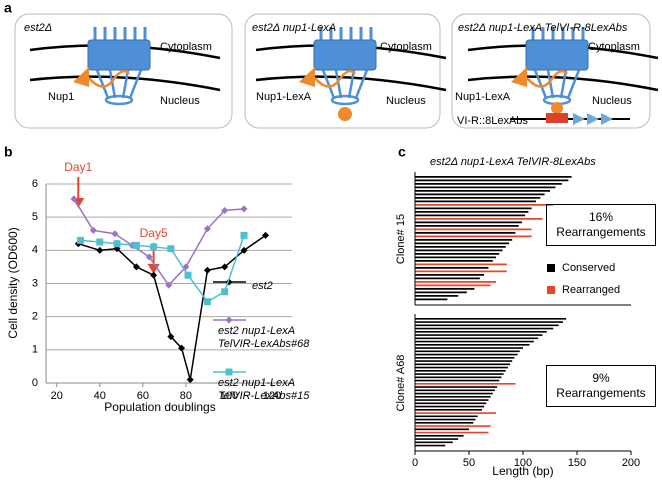 Image resolution: width=662 pixels, height=480 pixels. Describe the element at coordinates (345, 114) in the screenshot. I see `lexa` at that location.